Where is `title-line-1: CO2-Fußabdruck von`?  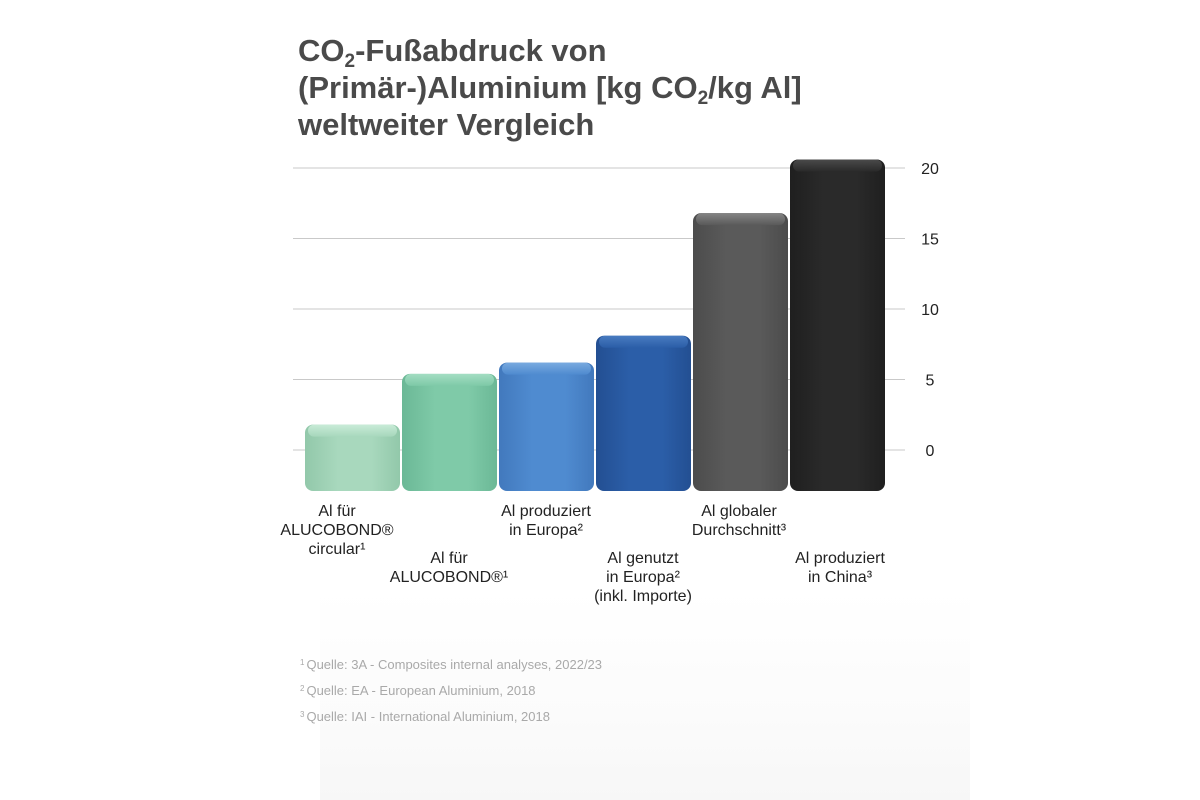
title-line-1: CO2-Fußabdruck von is located at coordinates (452, 52).